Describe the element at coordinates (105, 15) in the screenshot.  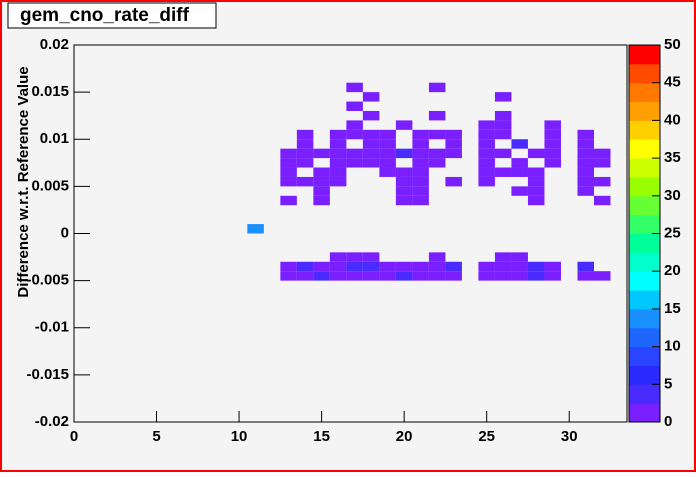
I see `chart-title: gem_cno_rate_diff` at that location.